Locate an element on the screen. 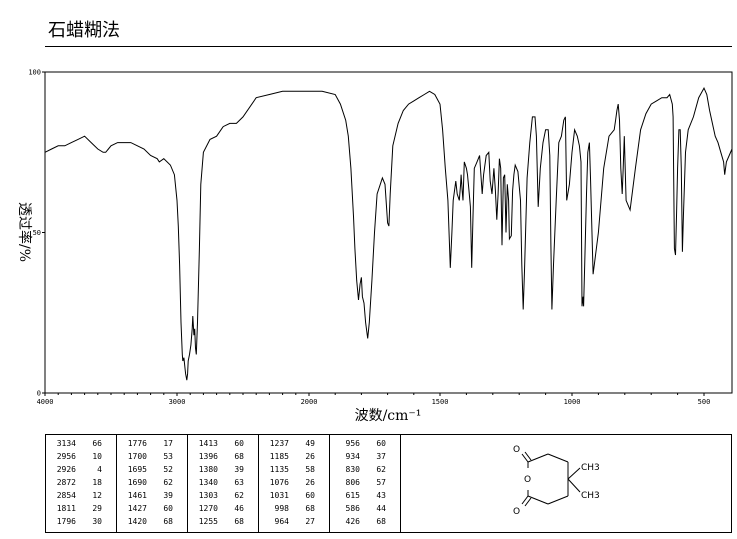 The width and height of the screenshot is (737, 539). peak-wavenumber: 934 is located at coordinates (352, 456).